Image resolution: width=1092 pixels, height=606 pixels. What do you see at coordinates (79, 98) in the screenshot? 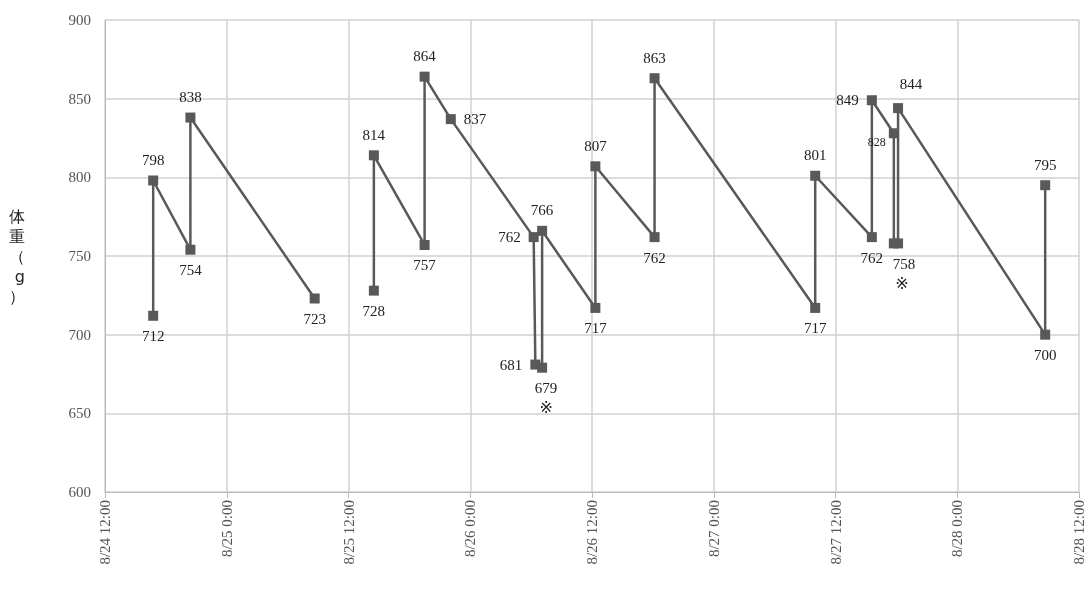
I see `y-tick-label: 850` at bounding box center [79, 98].